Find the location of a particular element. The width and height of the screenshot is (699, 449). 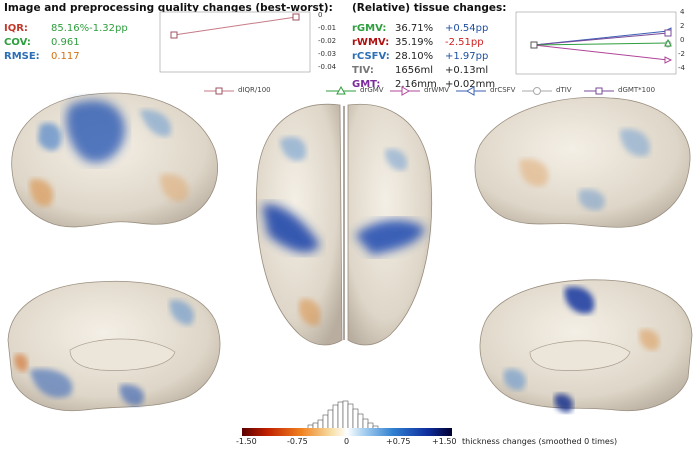

quality-legend-marker is located at coordinates (219, 91).